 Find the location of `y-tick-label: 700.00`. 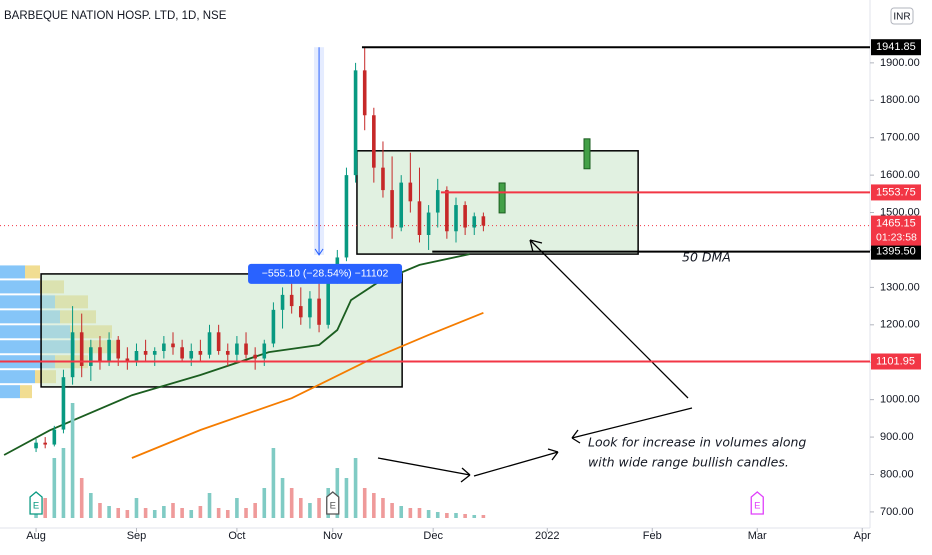

y-tick-label: 700.00 is located at coordinates (897, 512).